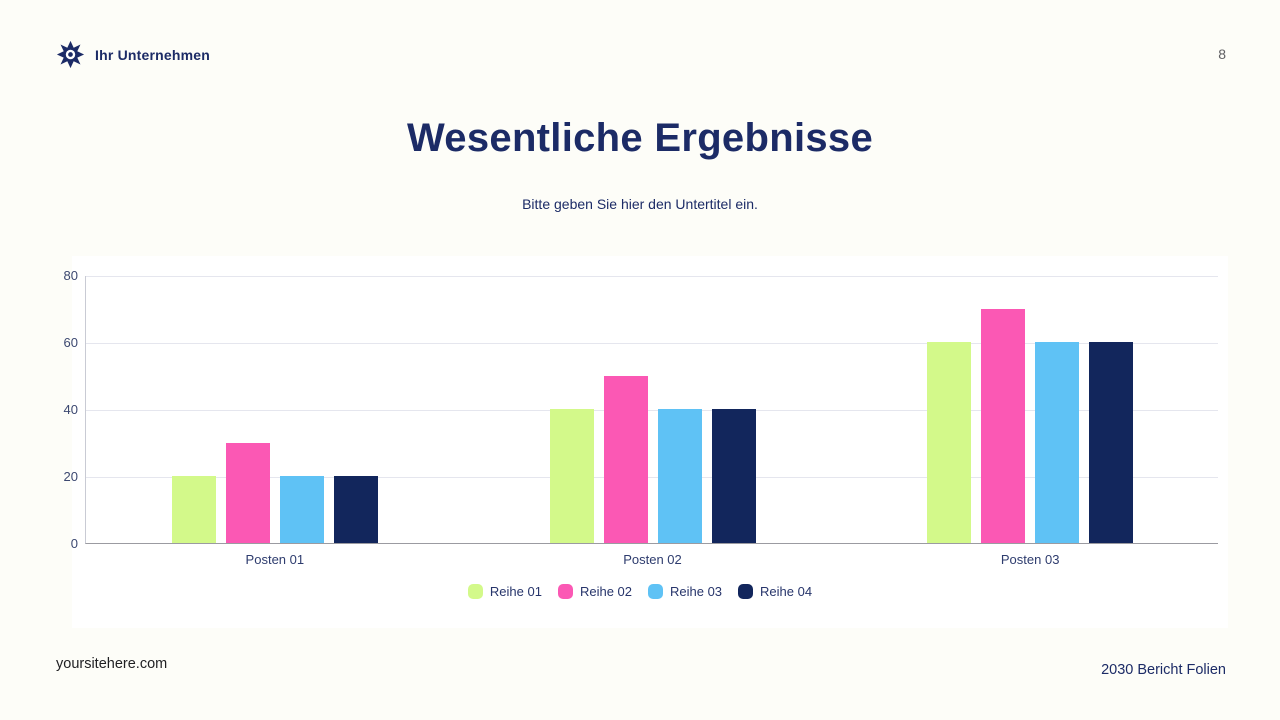 The width and height of the screenshot is (1280, 720). What do you see at coordinates (640, 138) in the screenshot?
I see `page-title: Wesentliche Ergebnisse` at bounding box center [640, 138].